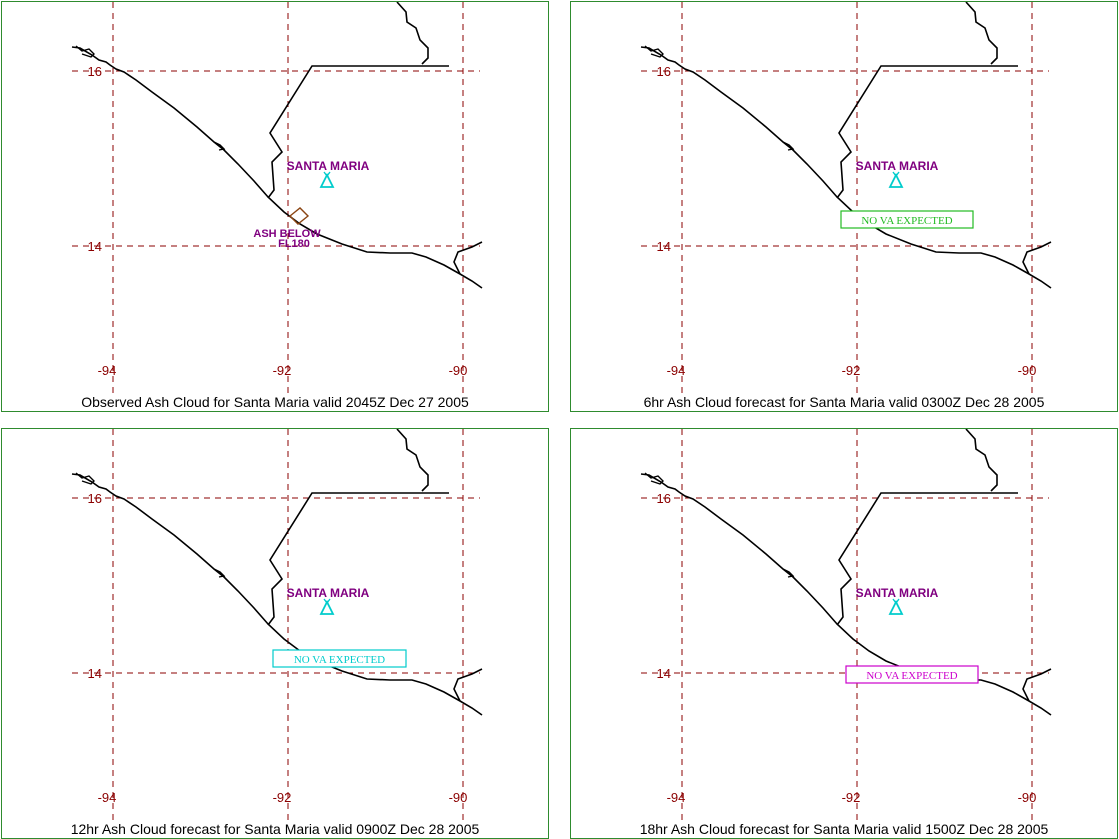 This screenshot has width=1119, height=839. What do you see at coordinates (287, 234) in the screenshot?
I see `ash-cloud-label: ASH BELOW` at bounding box center [287, 234].